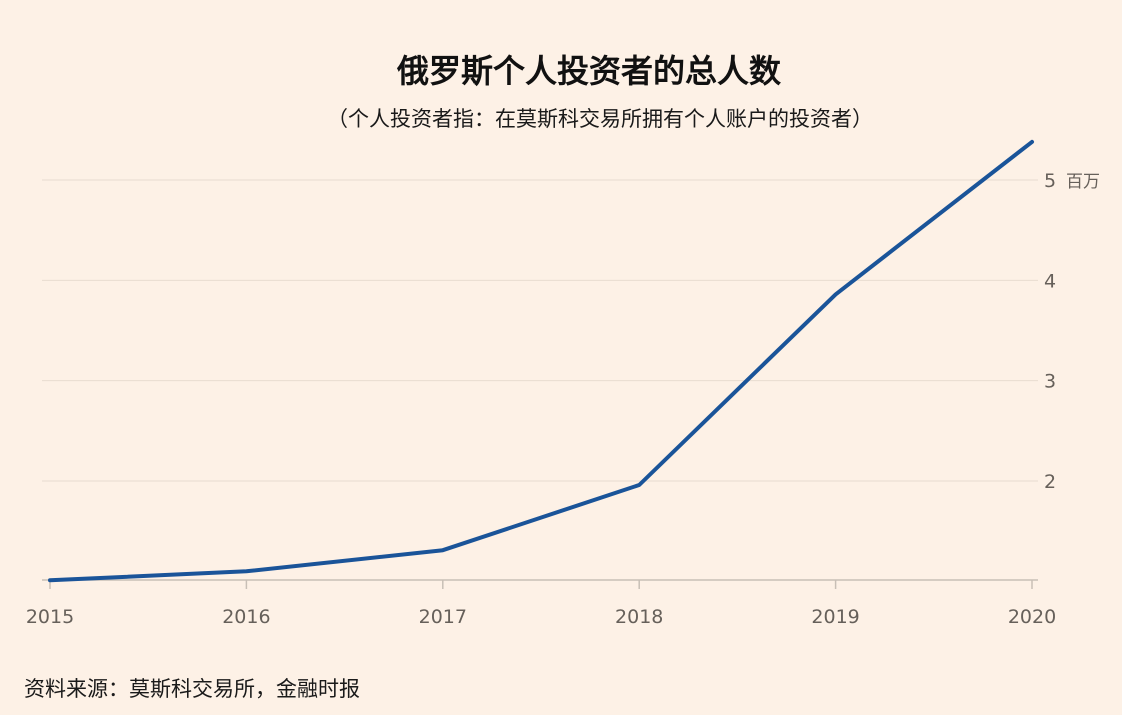  Describe the element at coordinates (600, 119) in the screenshot. I see `chart-subtitle: （个人投资者指：在莫斯科交易所拥有个人账户的投资者）` at that location.